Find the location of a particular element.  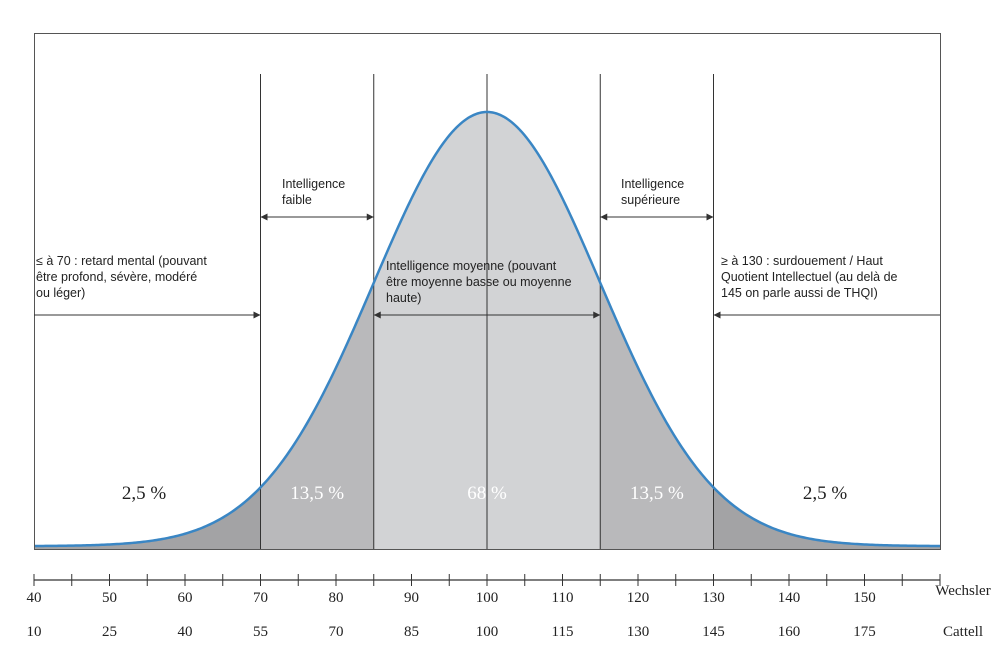

tick-label-cattell: 160 is located at coordinates (789, 632).